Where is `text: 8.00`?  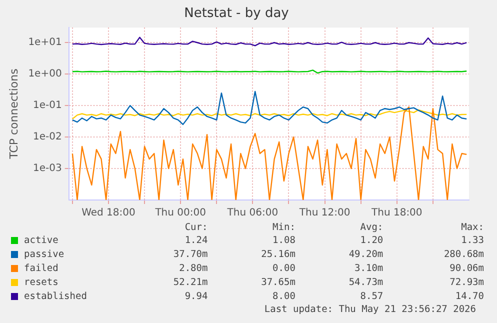 text: 8.00 is located at coordinates (284, 297).